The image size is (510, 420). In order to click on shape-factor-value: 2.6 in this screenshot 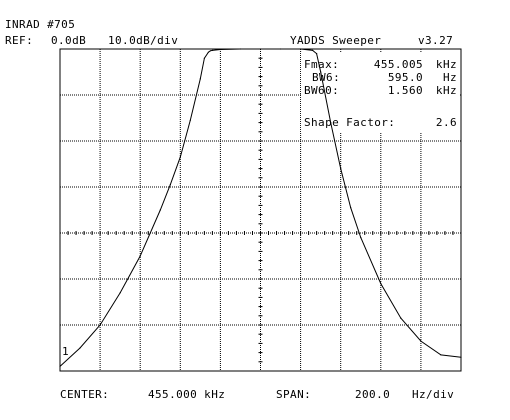, I will do `click(446, 122)`.